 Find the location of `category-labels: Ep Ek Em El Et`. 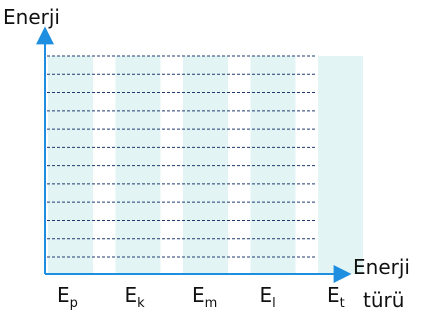

category-labels: Ep Ek Em El Et is located at coordinates (201, 297).